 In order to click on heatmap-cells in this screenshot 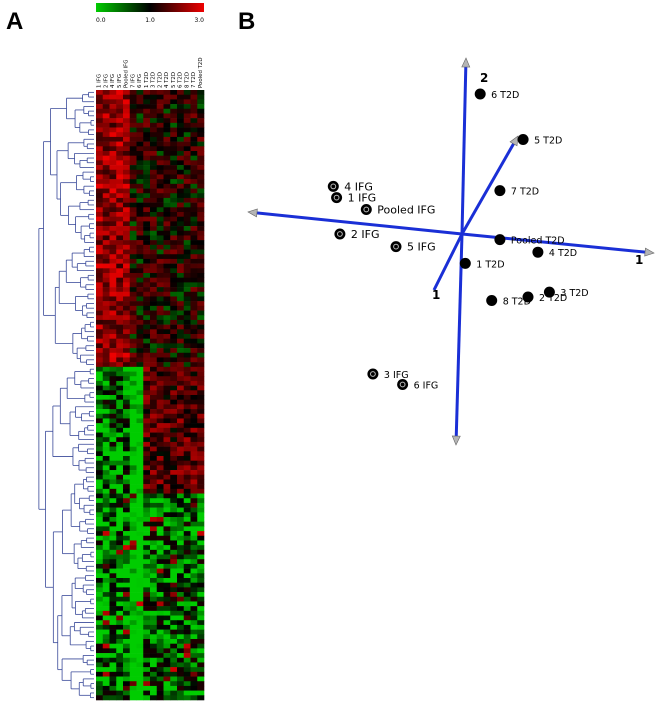, I will do `click(150, 395)`.